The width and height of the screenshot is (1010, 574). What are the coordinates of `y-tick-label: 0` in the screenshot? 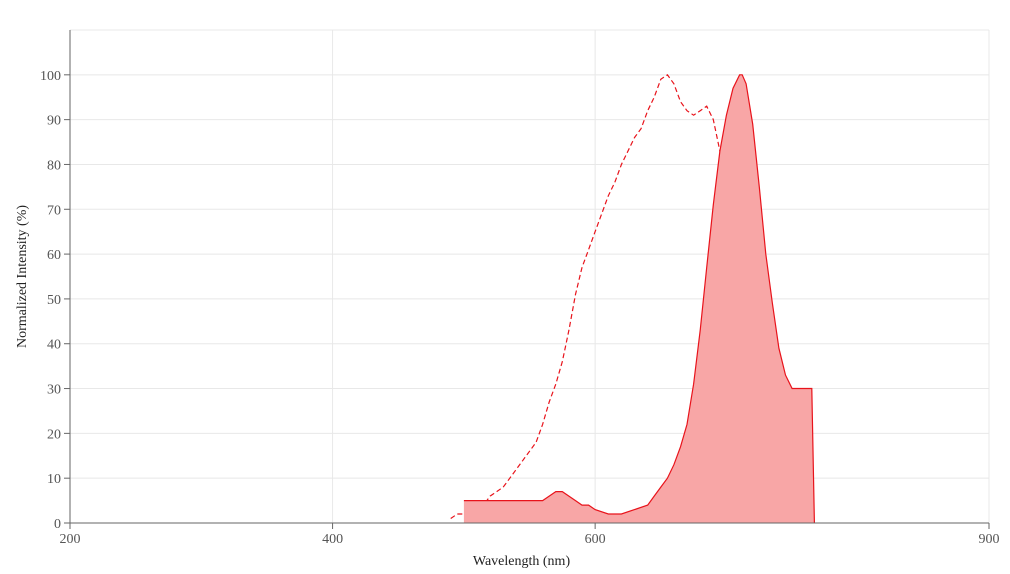 It's located at (57, 524).